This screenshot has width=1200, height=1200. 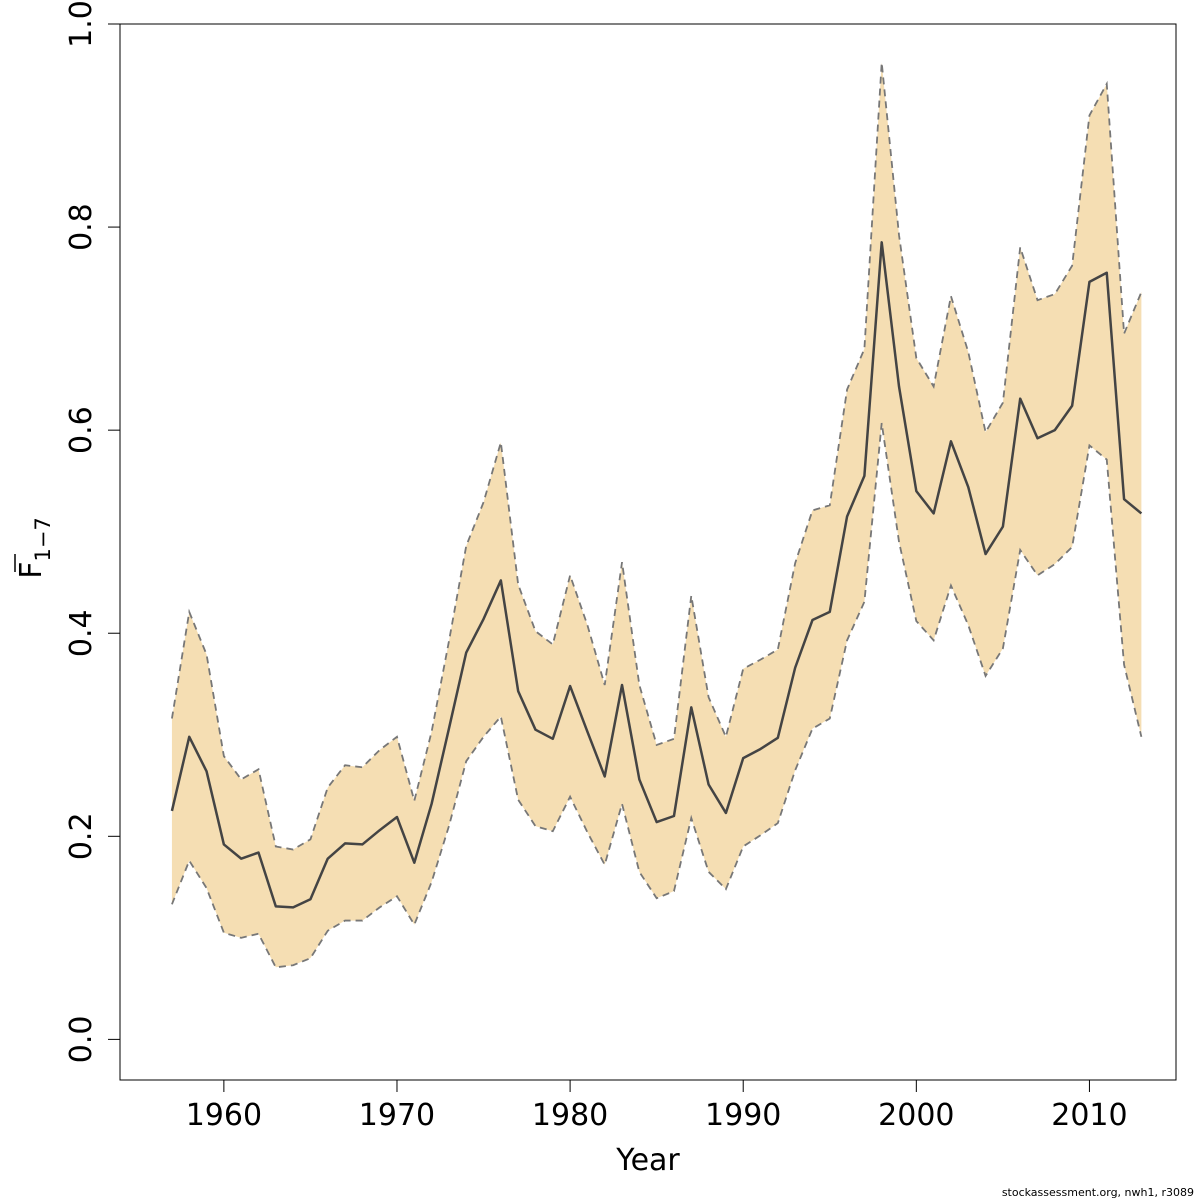 What do you see at coordinates (81, 836) in the screenshot?
I see `y-tick-label: 0.2` at bounding box center [81, 836].